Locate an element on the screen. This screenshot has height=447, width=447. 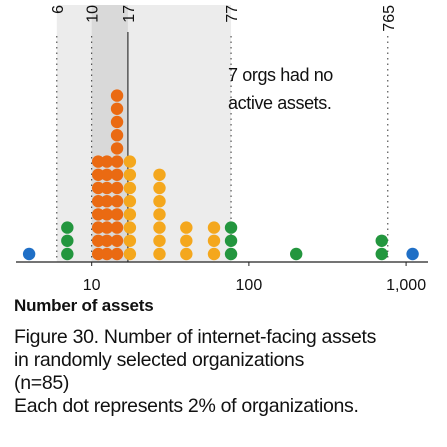
x-axis-title: Number of assets is located at coordinates (84, 305).